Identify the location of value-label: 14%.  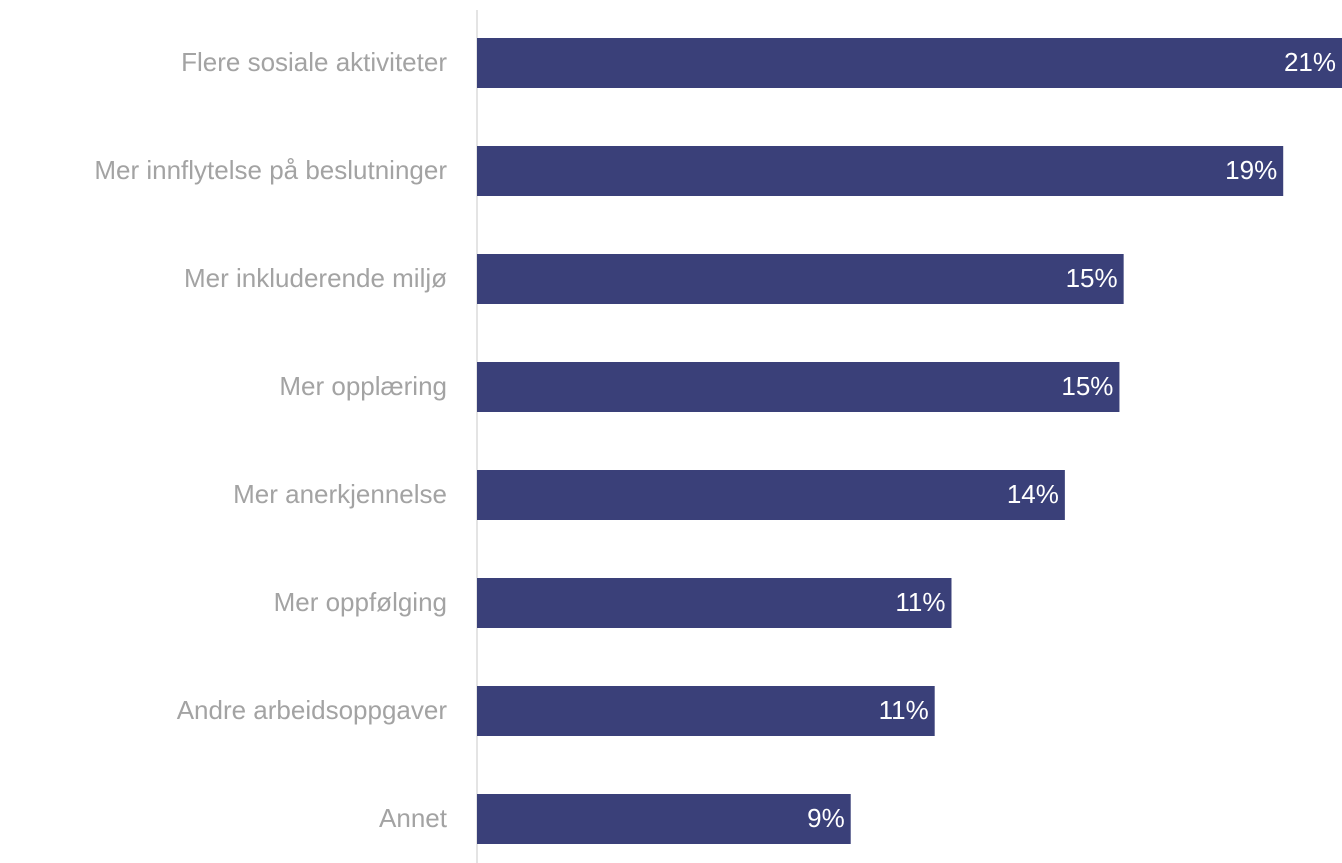
(1033, 494).